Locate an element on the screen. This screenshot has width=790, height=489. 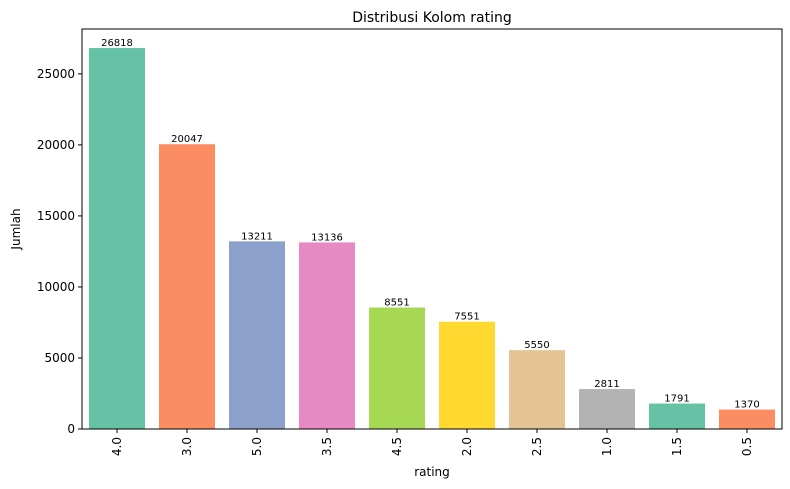
bar-4.0 is located at coordinates (117, 238).